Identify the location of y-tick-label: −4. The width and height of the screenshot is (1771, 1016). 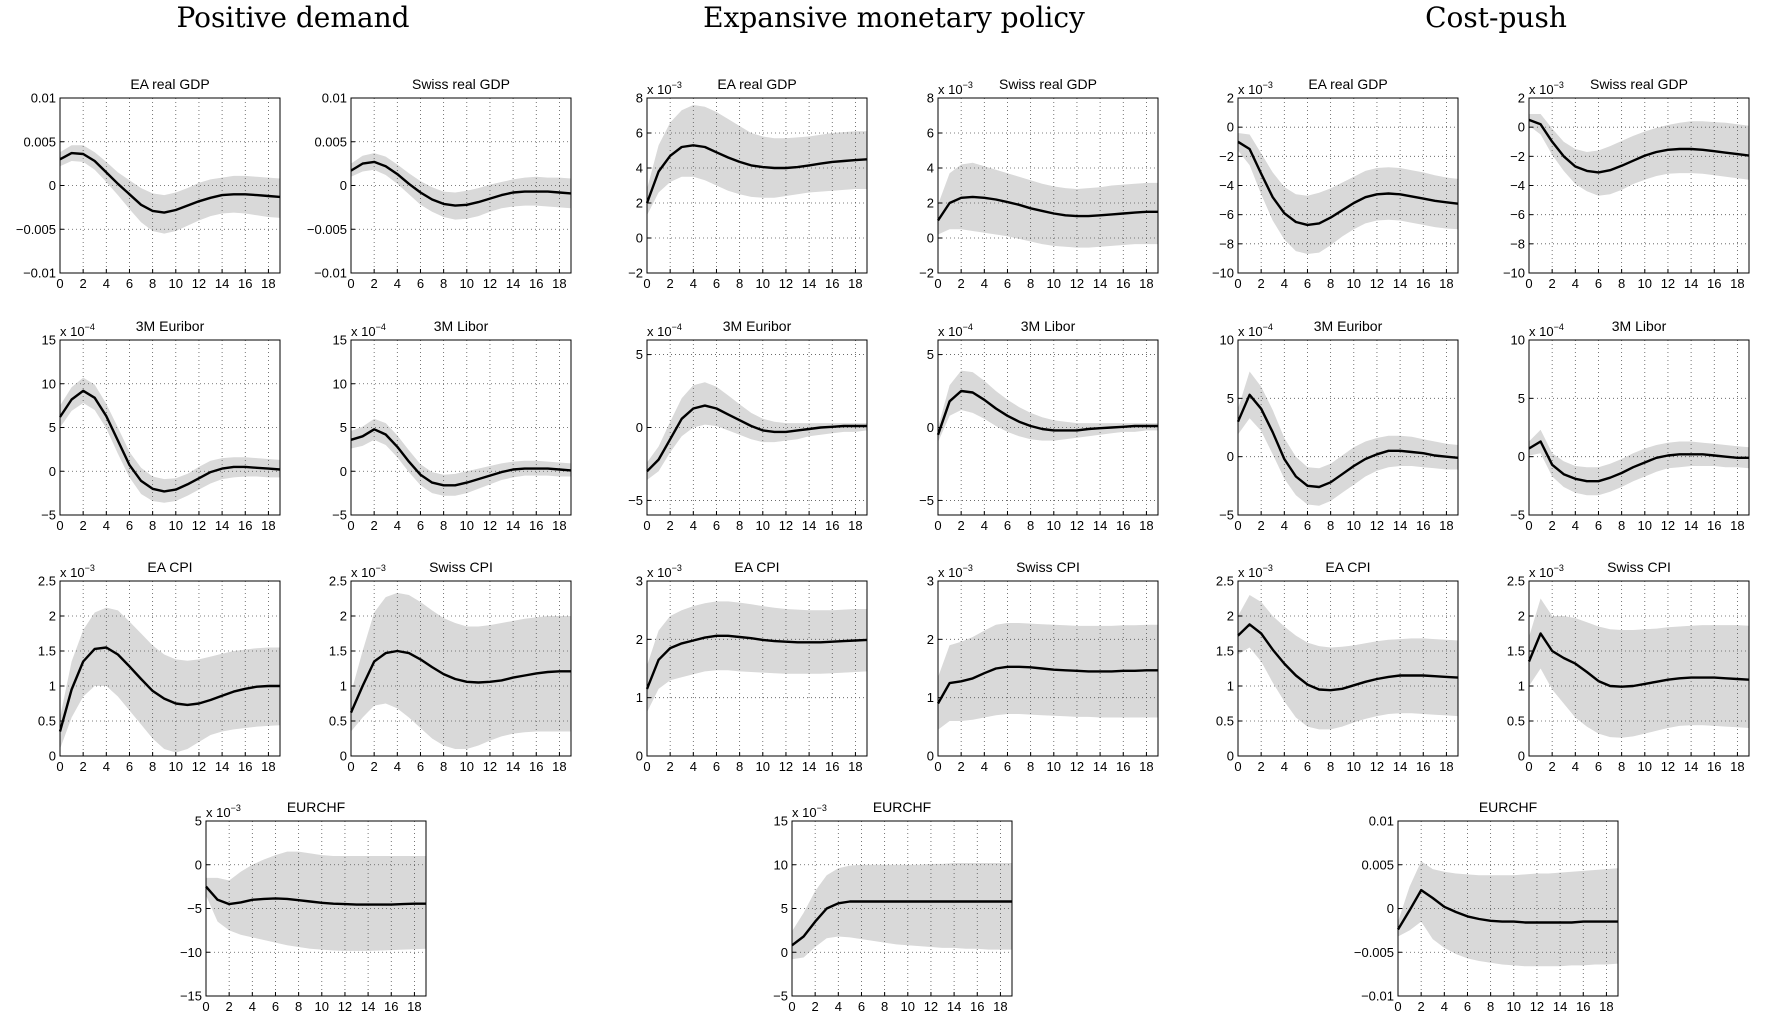
(1517, 185).